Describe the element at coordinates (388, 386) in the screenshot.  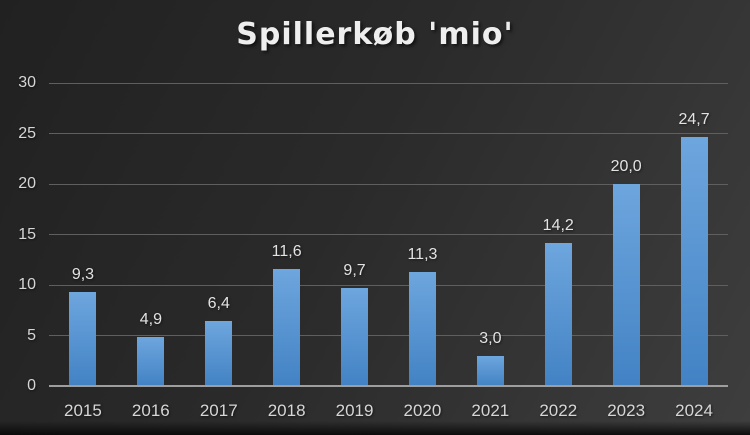
I see `x-axis-line` at that location.